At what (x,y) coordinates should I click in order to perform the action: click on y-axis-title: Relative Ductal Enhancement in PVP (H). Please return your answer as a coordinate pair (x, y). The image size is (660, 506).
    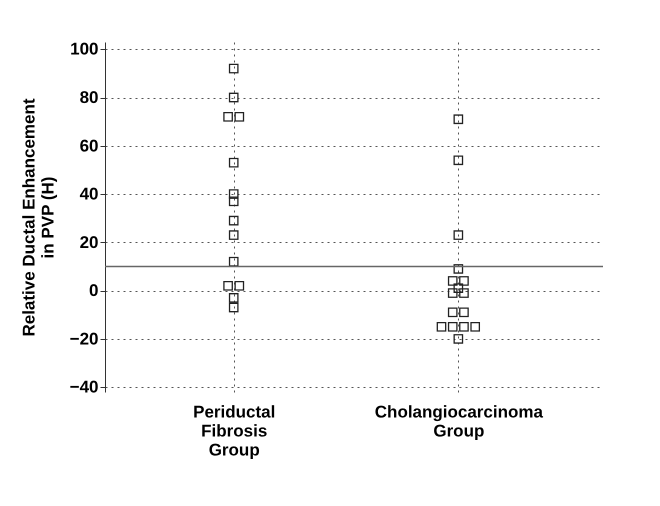
    Looking at the image, I should click on (39, 217).